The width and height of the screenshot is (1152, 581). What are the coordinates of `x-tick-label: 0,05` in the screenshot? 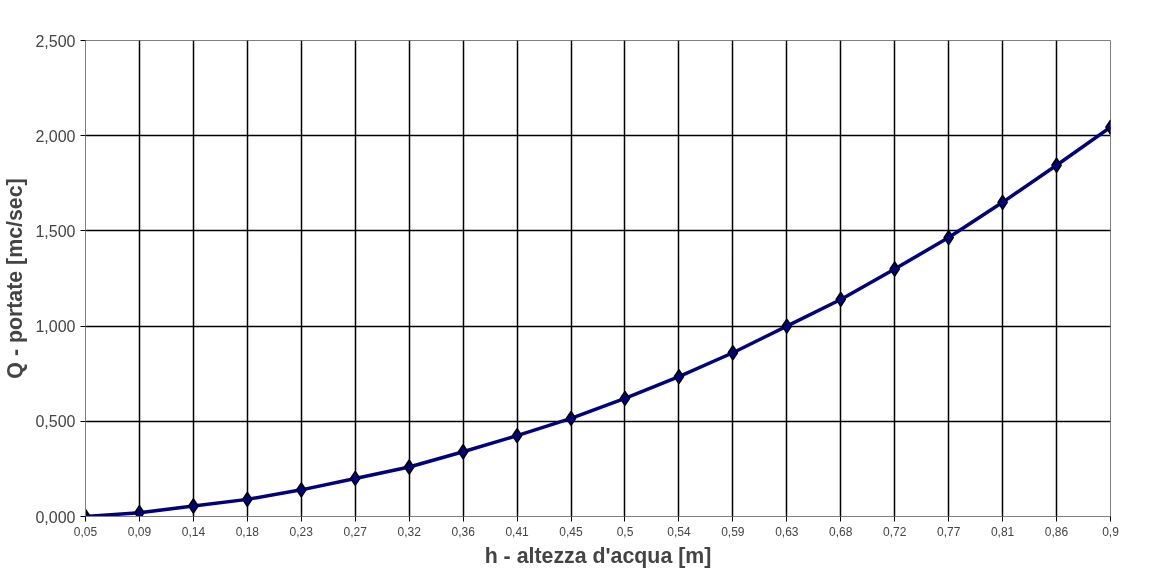 It's located at (85, 531).